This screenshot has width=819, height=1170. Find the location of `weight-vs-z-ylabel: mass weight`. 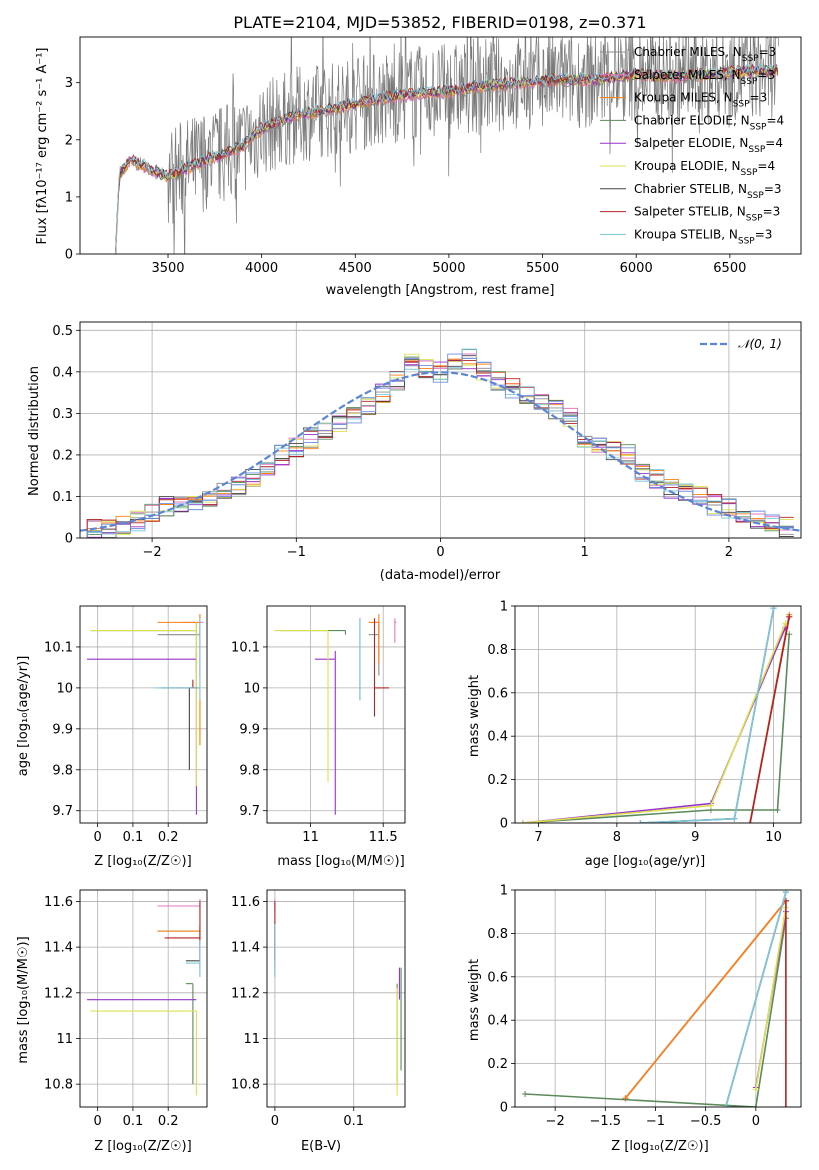

weight-vs-z-ylabel: mass weight is located at coordinates (474, 1000).